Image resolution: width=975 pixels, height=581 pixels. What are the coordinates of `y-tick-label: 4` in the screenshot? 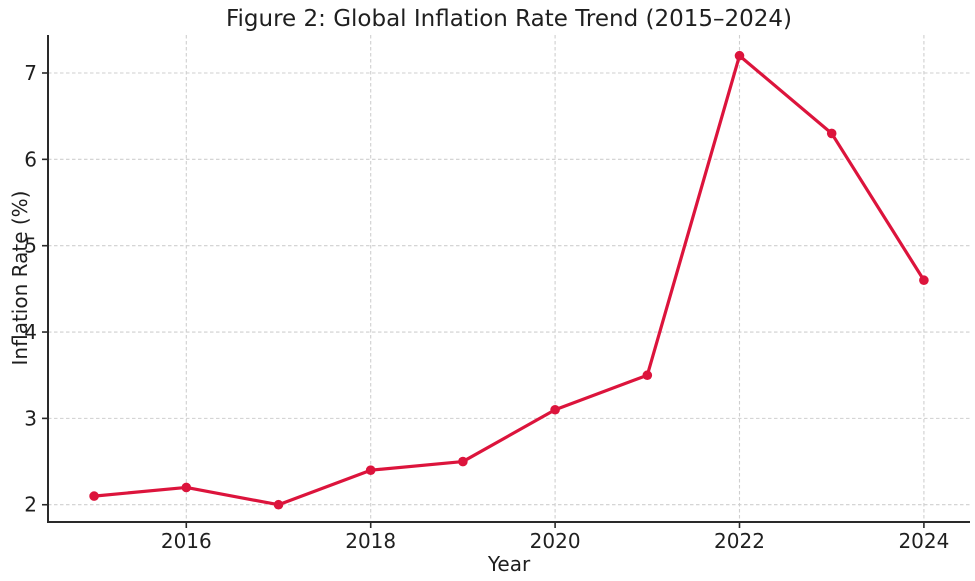 It's located at (30, 332).